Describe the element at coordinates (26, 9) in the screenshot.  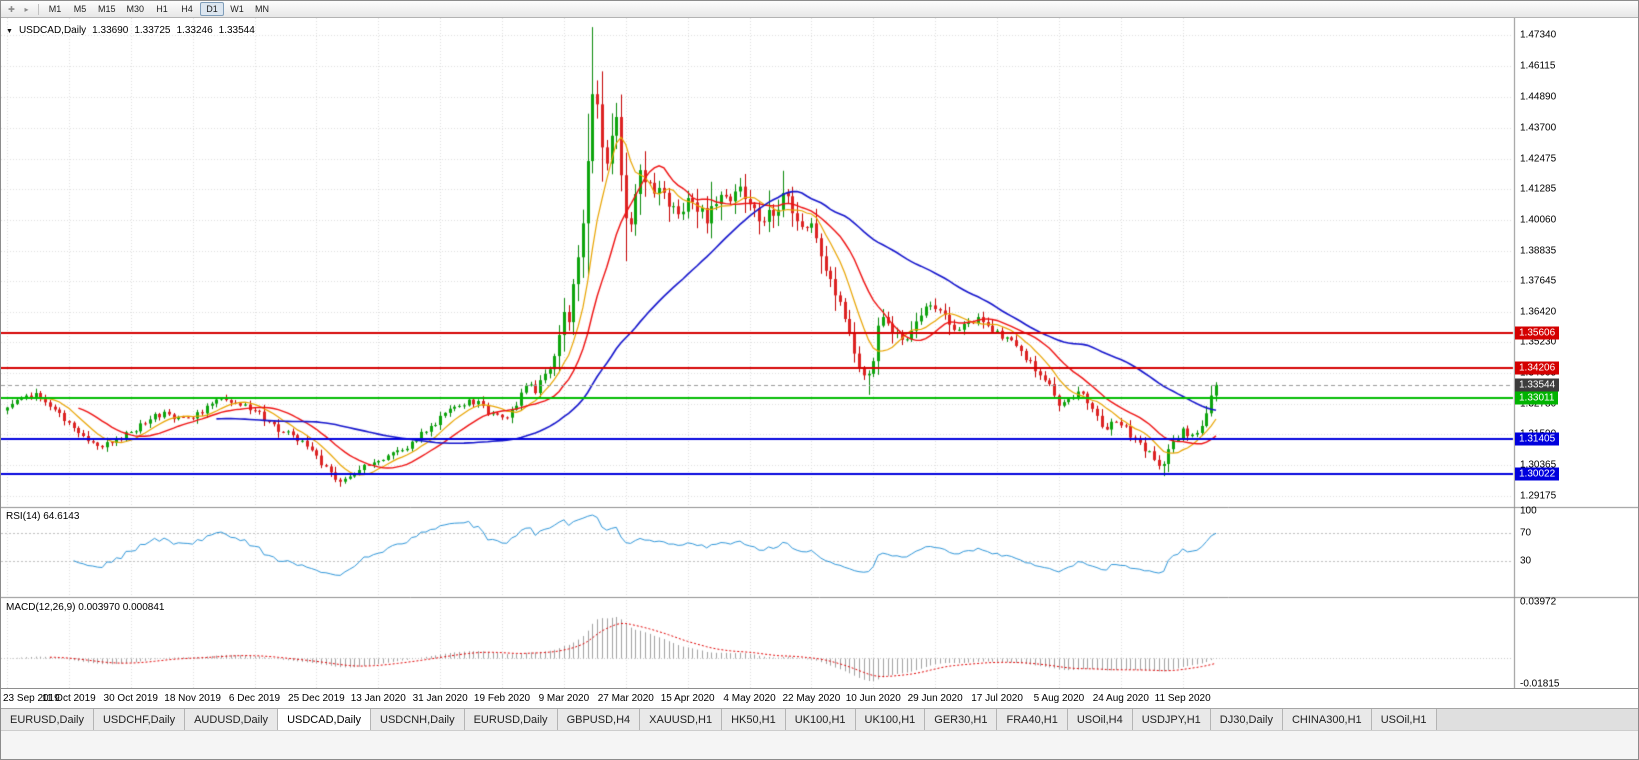
I see `chart-shift-icon: ▸` at that location.